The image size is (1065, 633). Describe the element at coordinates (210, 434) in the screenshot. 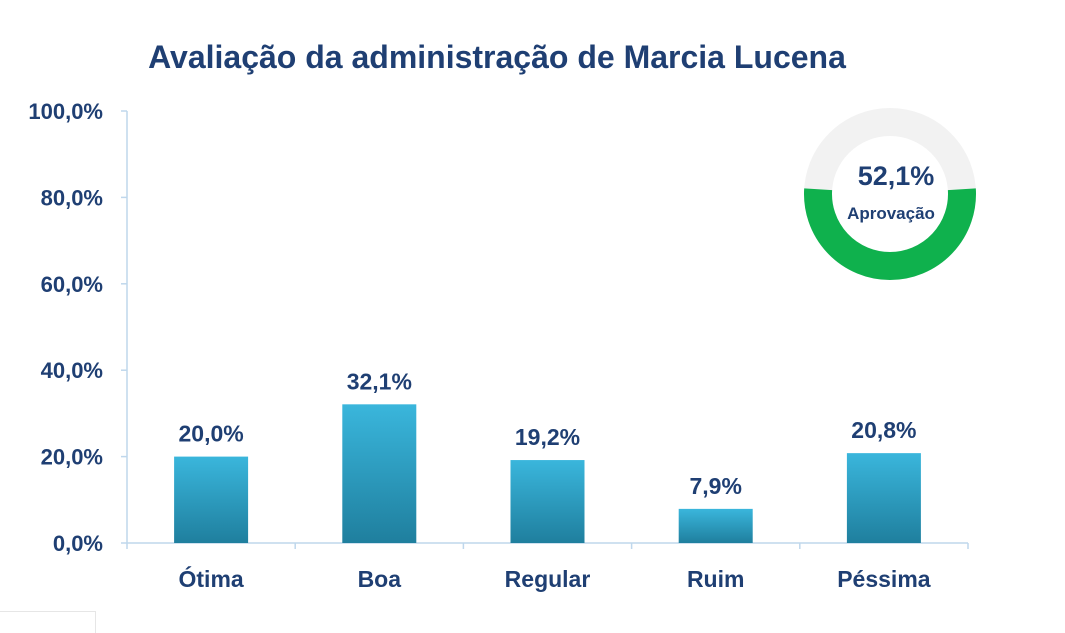

I see `data-label: 20,0%` at that location.